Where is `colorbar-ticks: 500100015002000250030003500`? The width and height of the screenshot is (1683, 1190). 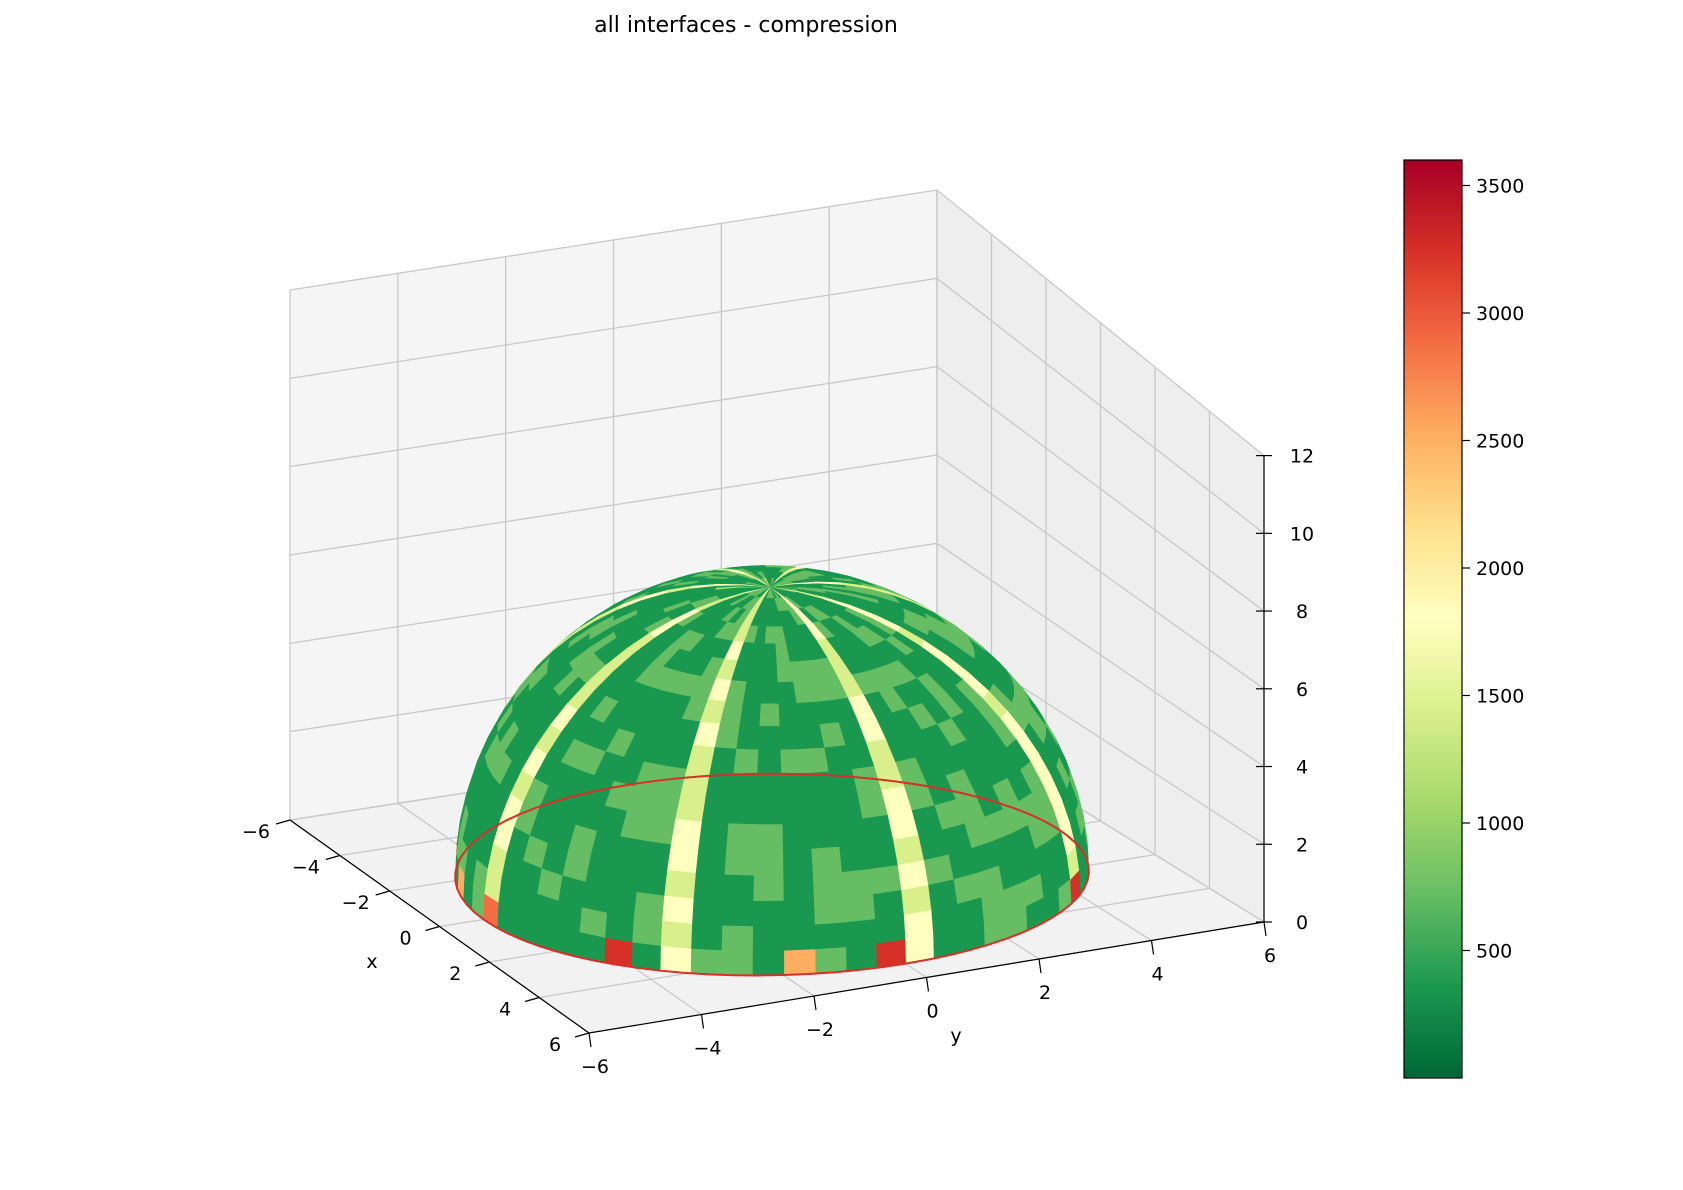
colorbar-ticks: 500100015002000250030003500 is located at coordinates (1493, 569).